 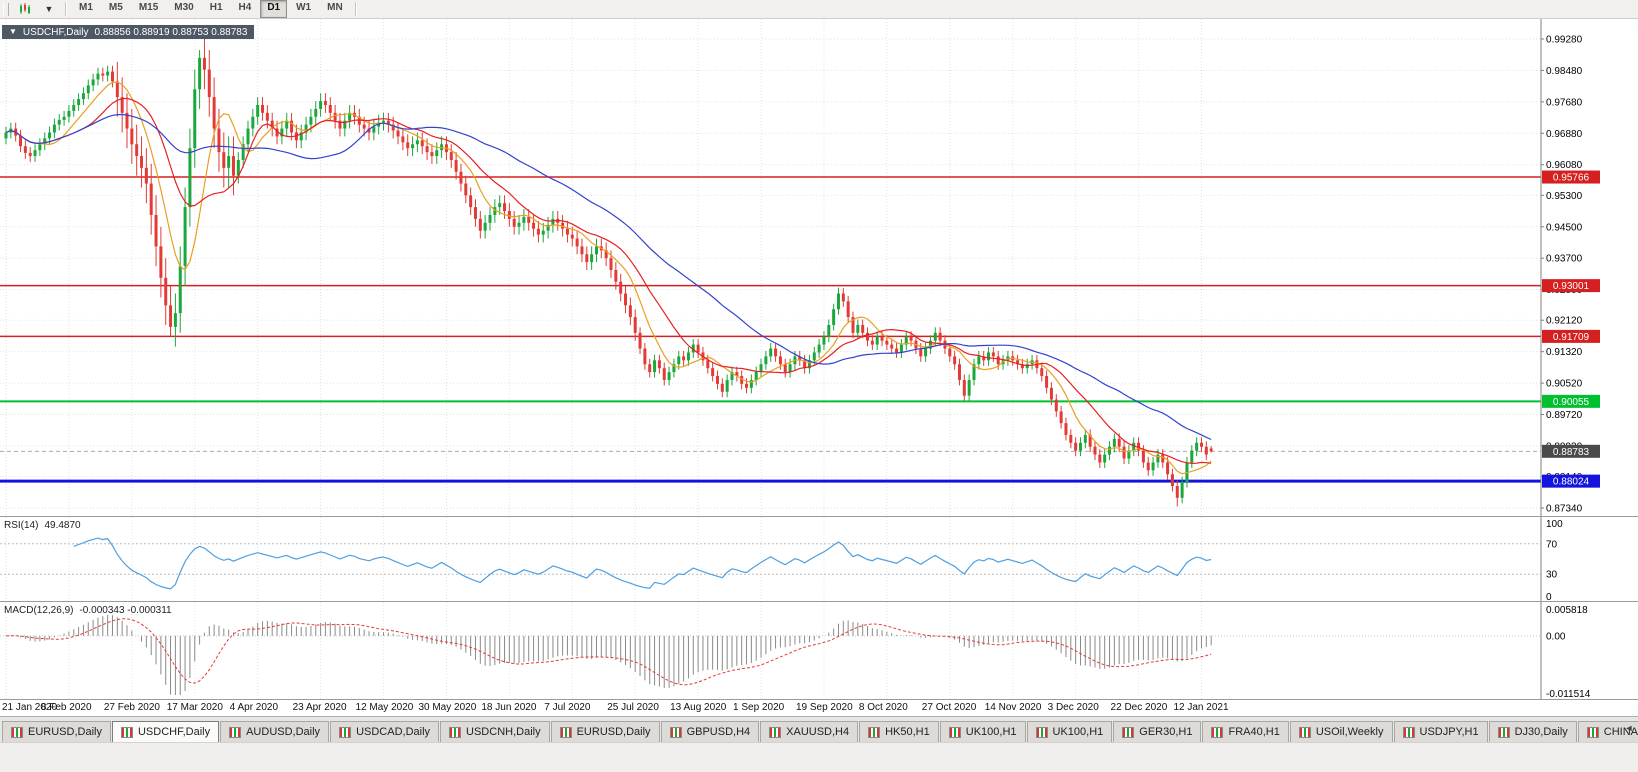 I want to click on chart-ohlc-quote: 0.88856 0.88919 0.88753 0.88783, so click(x=171, y=32).